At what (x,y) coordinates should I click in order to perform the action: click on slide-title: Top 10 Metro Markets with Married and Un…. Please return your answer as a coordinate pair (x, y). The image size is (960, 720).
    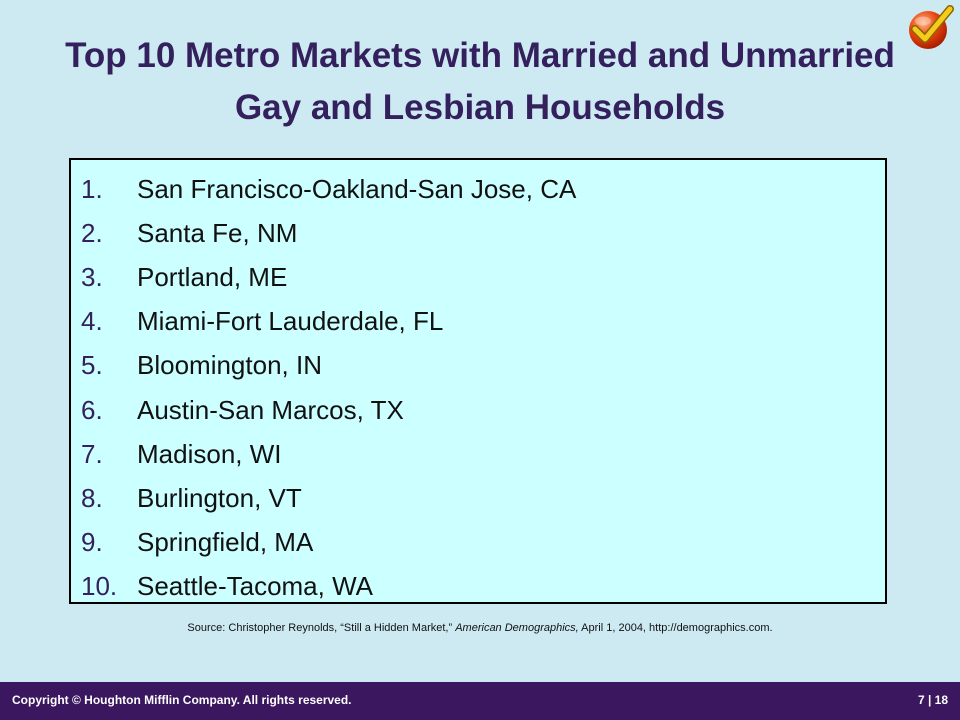
    Looking at the image, I should click on (480, 81).